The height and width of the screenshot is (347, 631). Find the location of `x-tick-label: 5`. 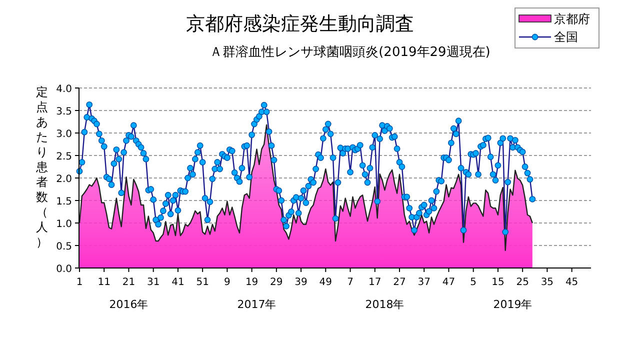

x-tick-label: 5 is located at coordinates (473, 282).